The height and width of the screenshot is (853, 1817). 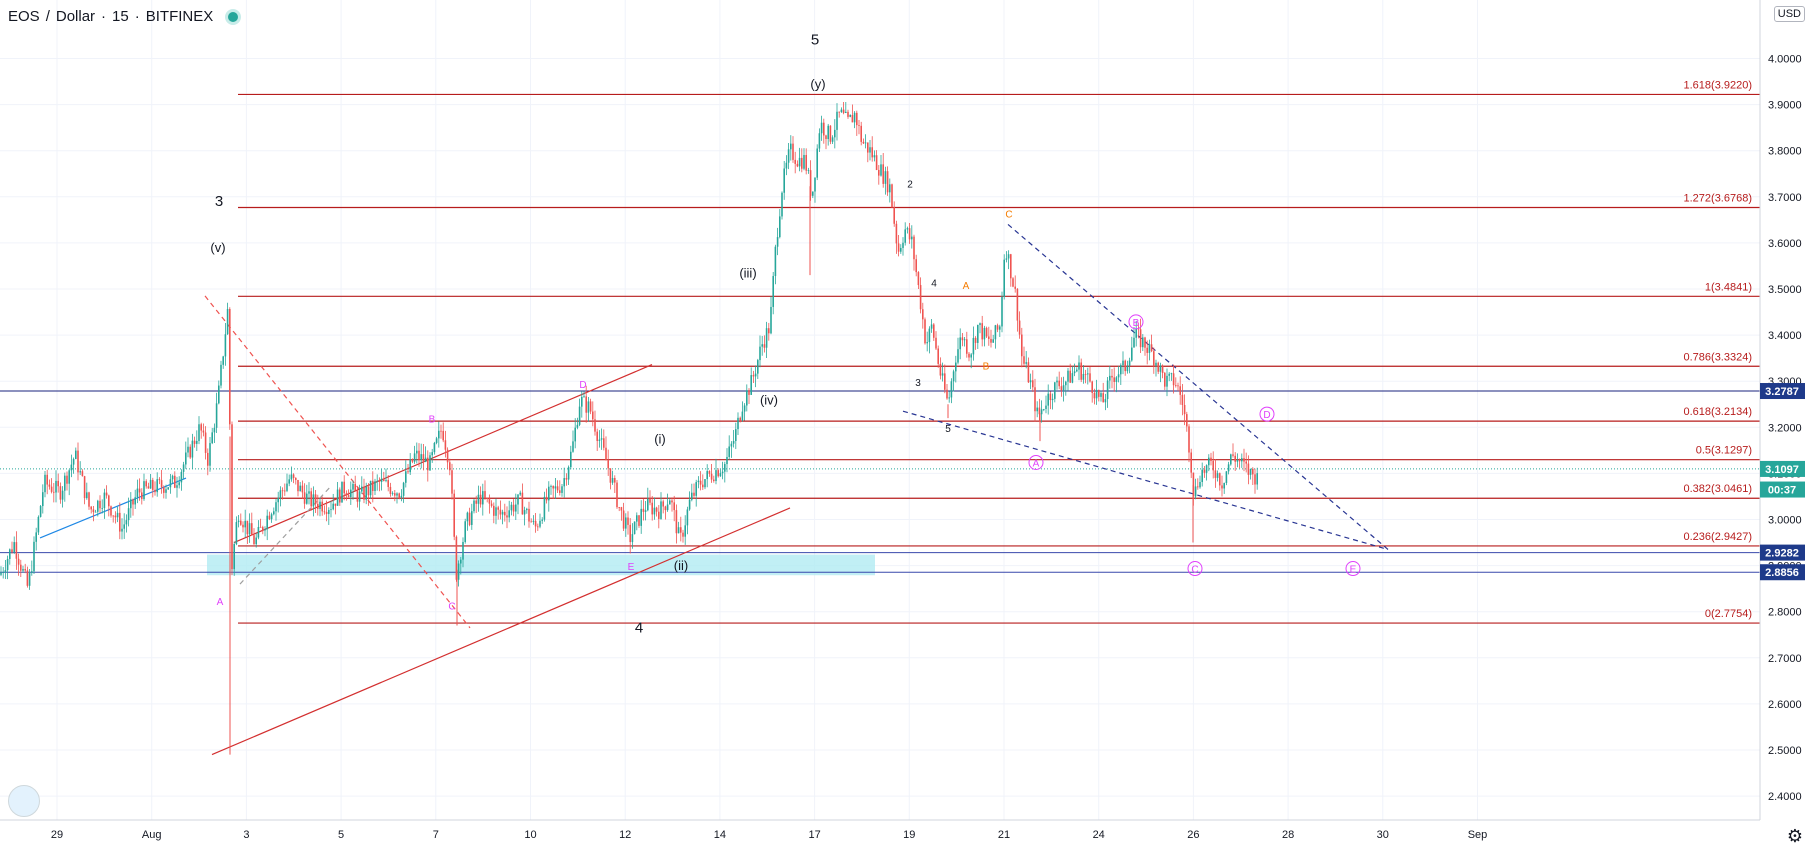 What do you see at coordinates (1789, 14) in the screenshot?
I see `currency-button: USD` at bounding box center [1789, 14].